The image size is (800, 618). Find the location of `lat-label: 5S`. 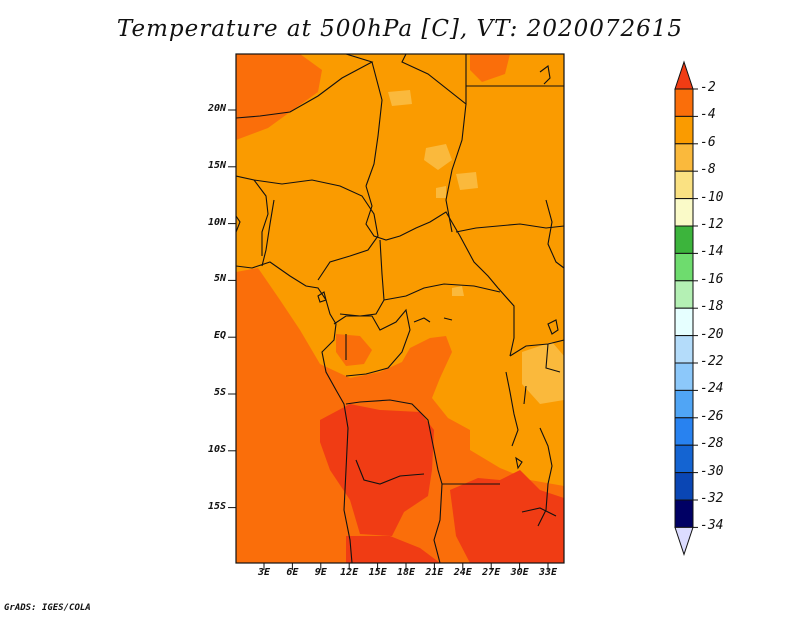

lat-label: 5S is located at coordinates (219, 392).